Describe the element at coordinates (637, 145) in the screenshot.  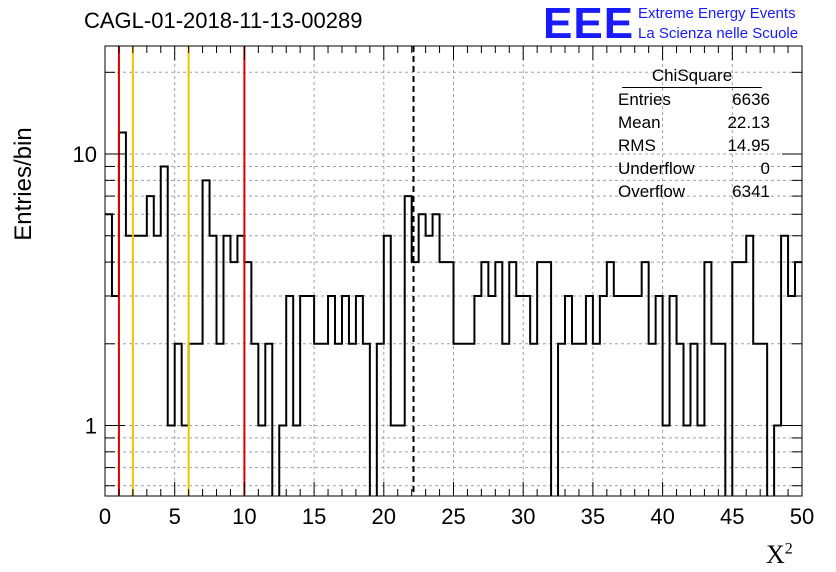
I see `stats-label: RMS` at that location.